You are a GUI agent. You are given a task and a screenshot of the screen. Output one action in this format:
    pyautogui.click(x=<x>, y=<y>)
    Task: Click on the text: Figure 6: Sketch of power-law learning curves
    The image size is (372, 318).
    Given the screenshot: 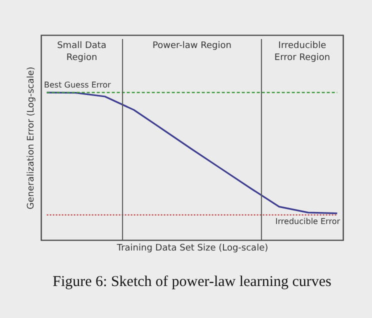 What is the action you would take?
    pyautogui.click(x=192, y=282)
    